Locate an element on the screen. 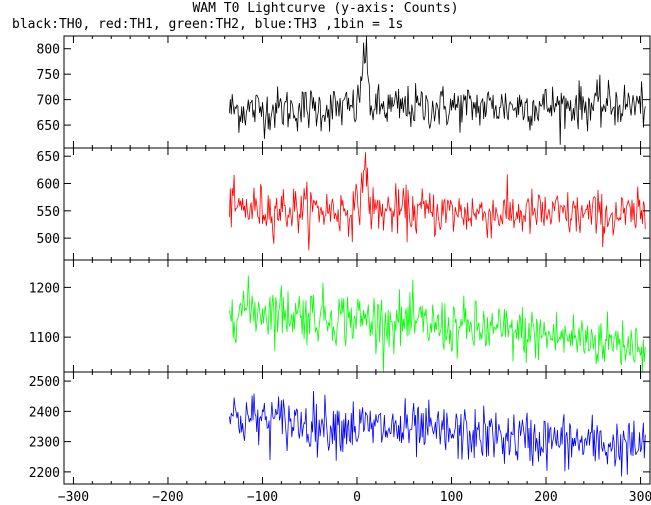  y-tick-label-th1: 650 is located at coordinates (48, 157).